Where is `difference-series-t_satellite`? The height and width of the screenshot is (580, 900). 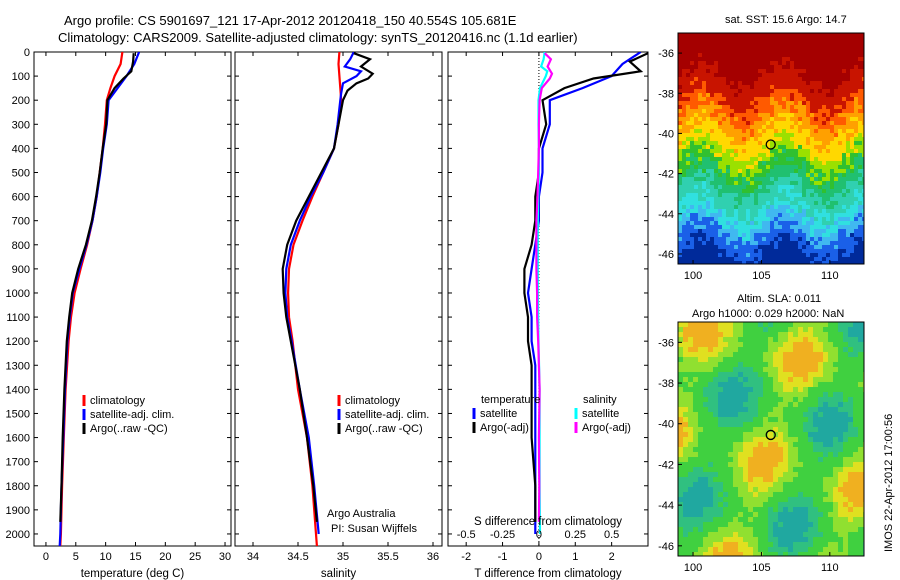 difference-series-t_satellite is located at coordinates (584, 293).